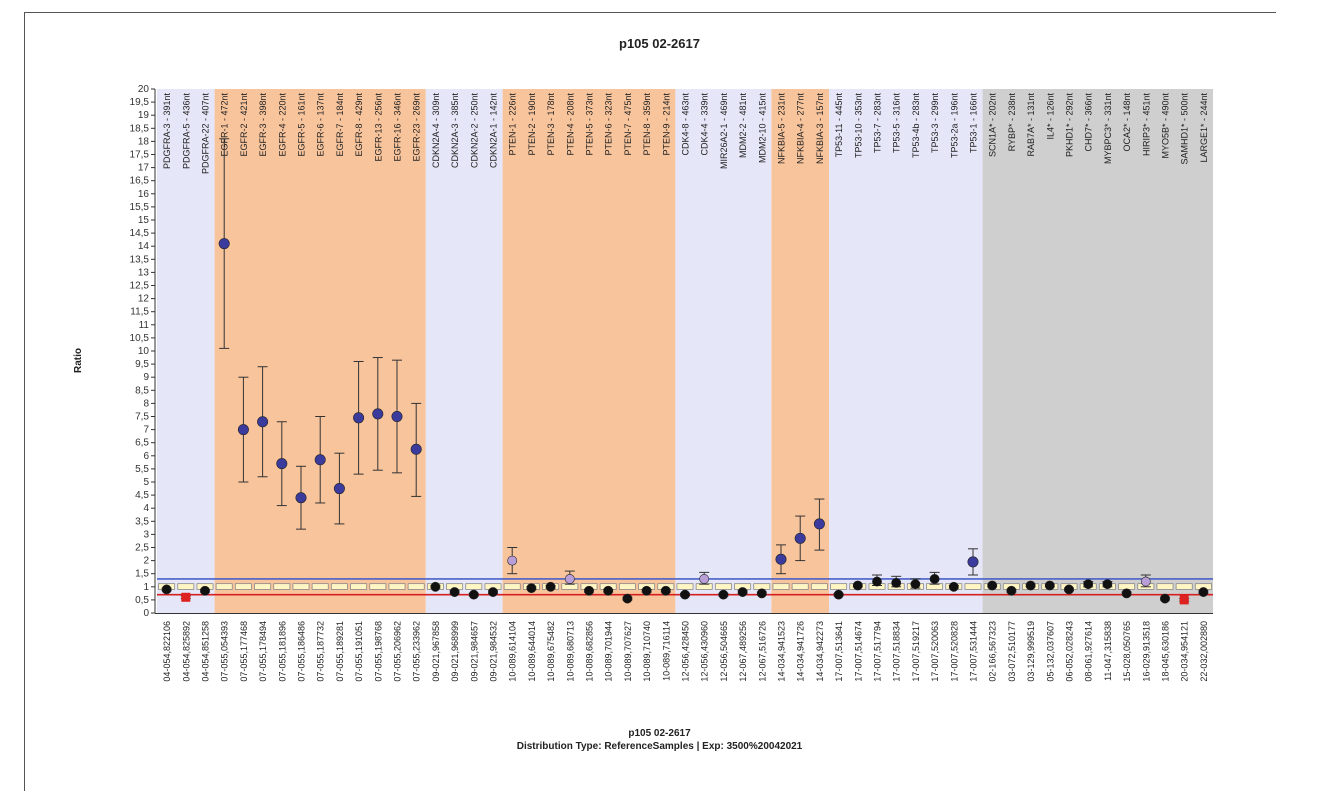  Describe the element at coordinates (570, 651) in the screenshot. I see `x-tick-label: 10-089,680713` at that location.